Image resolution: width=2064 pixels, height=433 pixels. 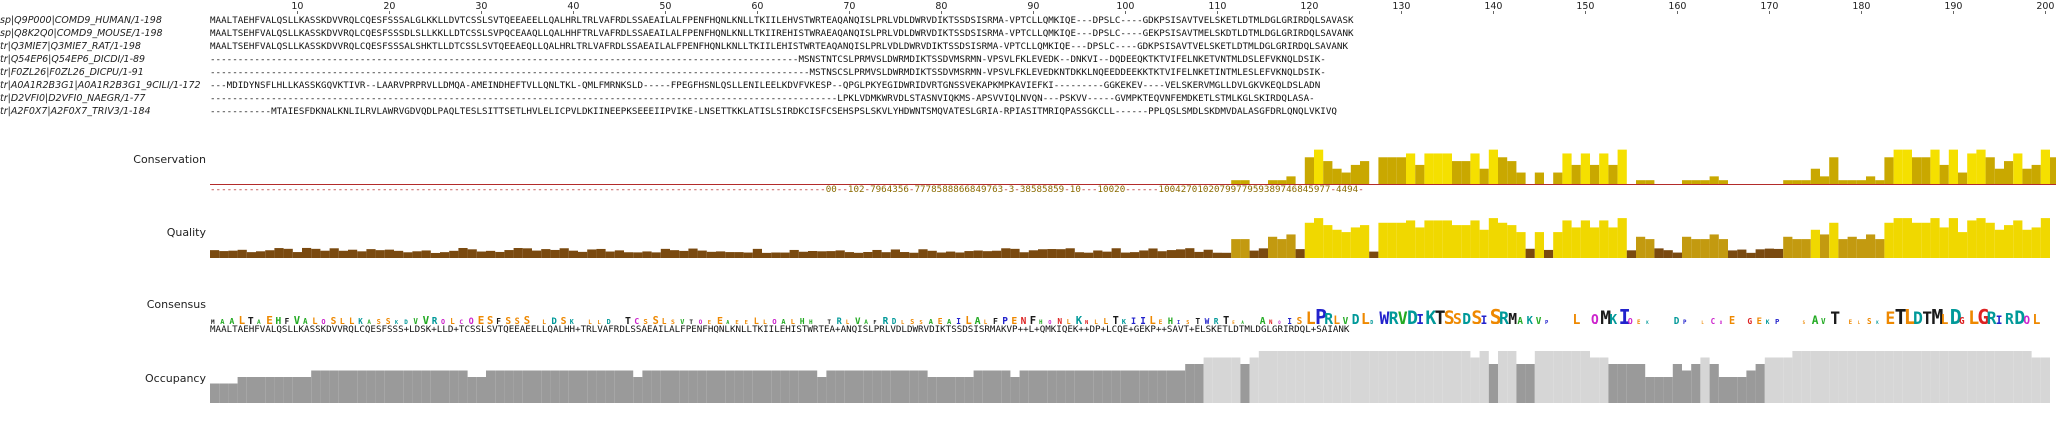 What do you see at coordinates (1309, 6) in the screenshot?
I see `ruler-label: 120` at bounding box center [1309, 6].